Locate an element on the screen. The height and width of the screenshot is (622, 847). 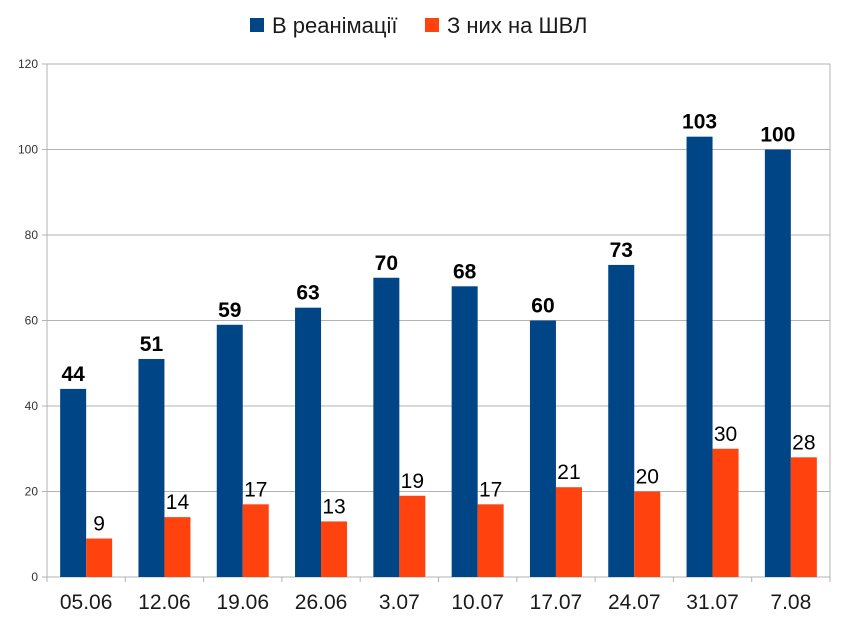
x-tick-label: 7.08 is located at coordinates (790, 602).